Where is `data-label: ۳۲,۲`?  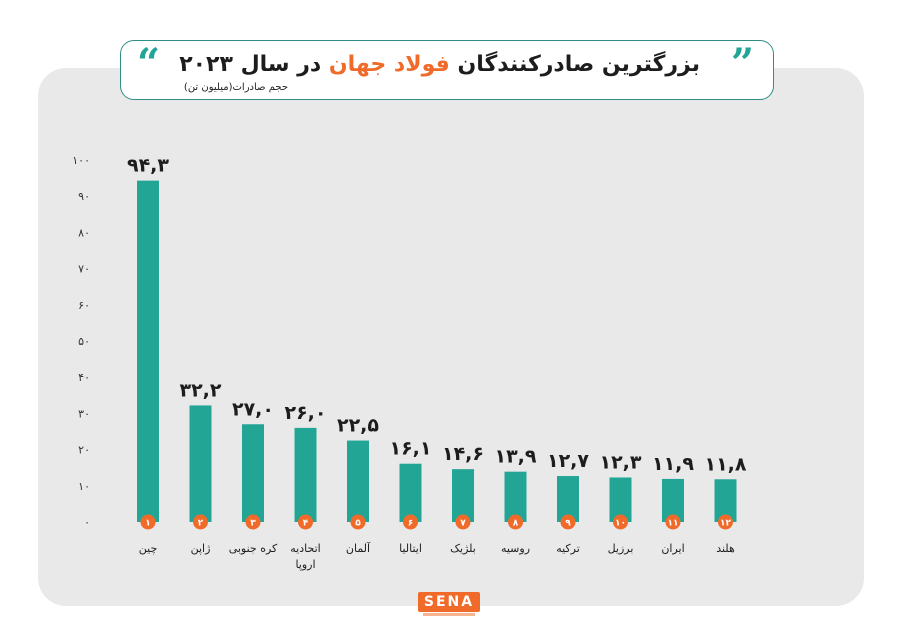
data-label: ۳۲,۲ is located at coordinates (200, 390).